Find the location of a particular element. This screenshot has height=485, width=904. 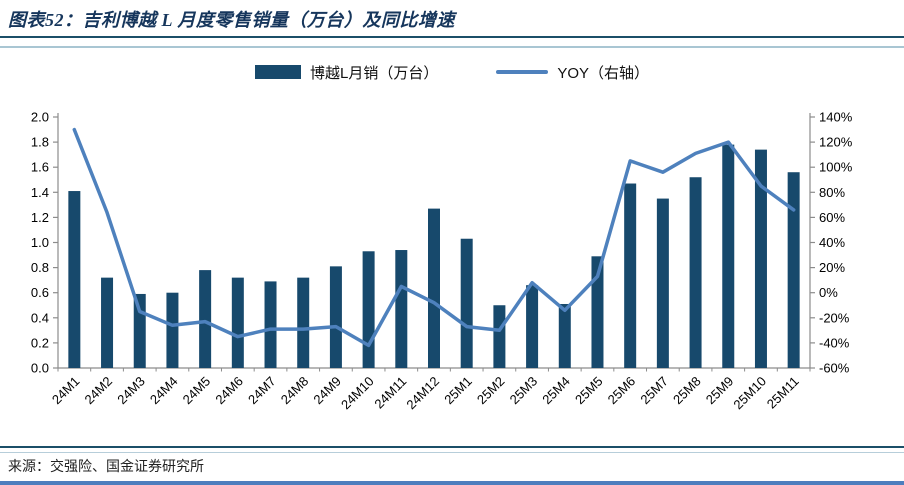

legend-item-bar-series: 博越L月销（万台） is located at coordinates (346, 72).